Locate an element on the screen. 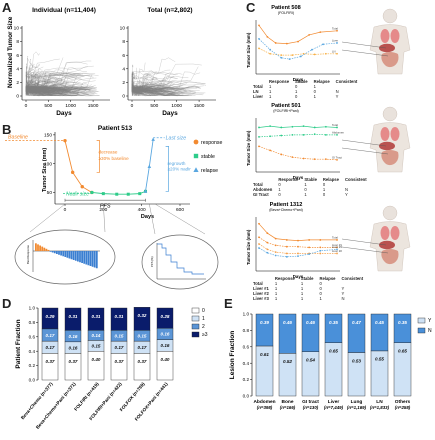 The width and height of the screenshot is (435, 440). panel-b-xtick-label: 600 is located at coordinates (180, 210).